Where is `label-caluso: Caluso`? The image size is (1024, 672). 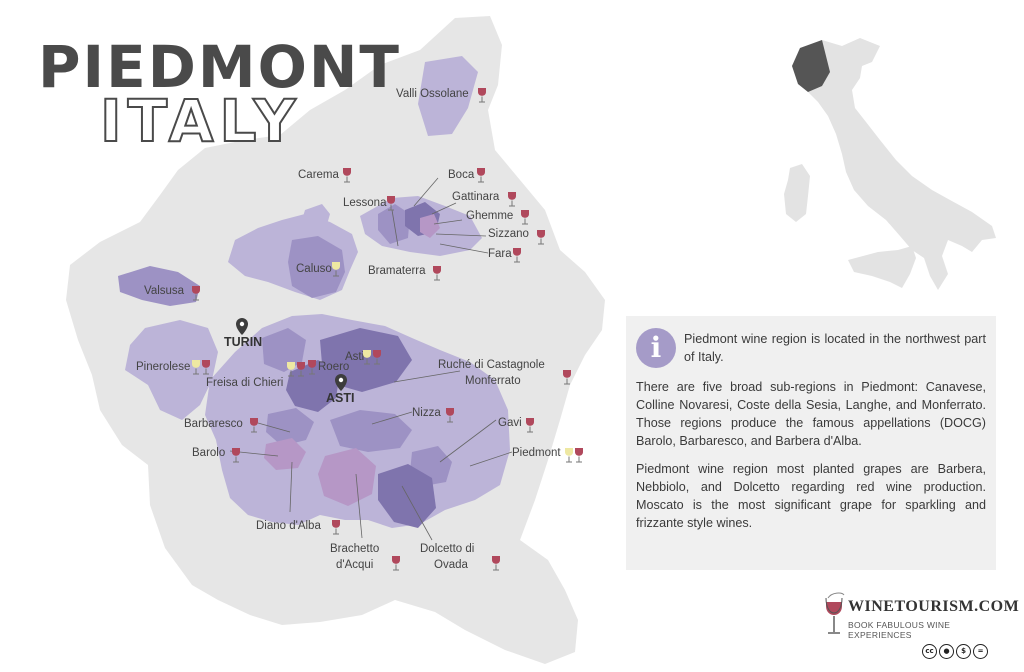 label-caluso: Caluso is located at coordinates (314, 269).